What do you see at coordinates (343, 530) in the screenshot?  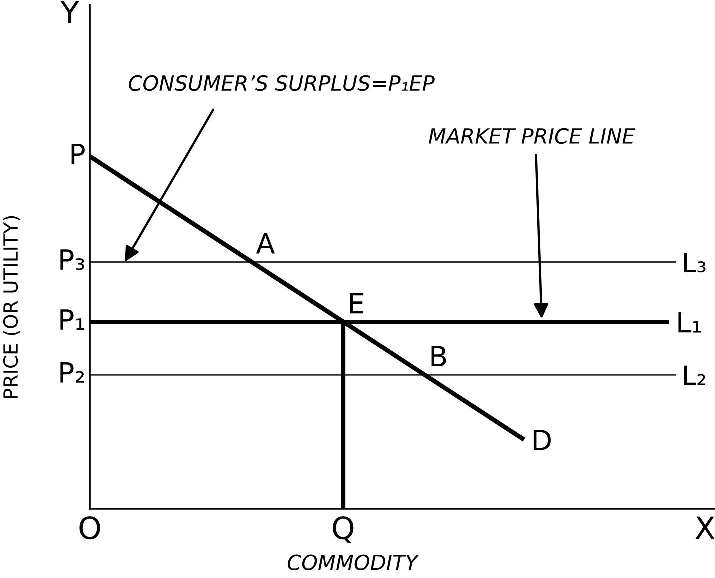 I see `x-tick-label: Q` at bounding box center [343, 530].